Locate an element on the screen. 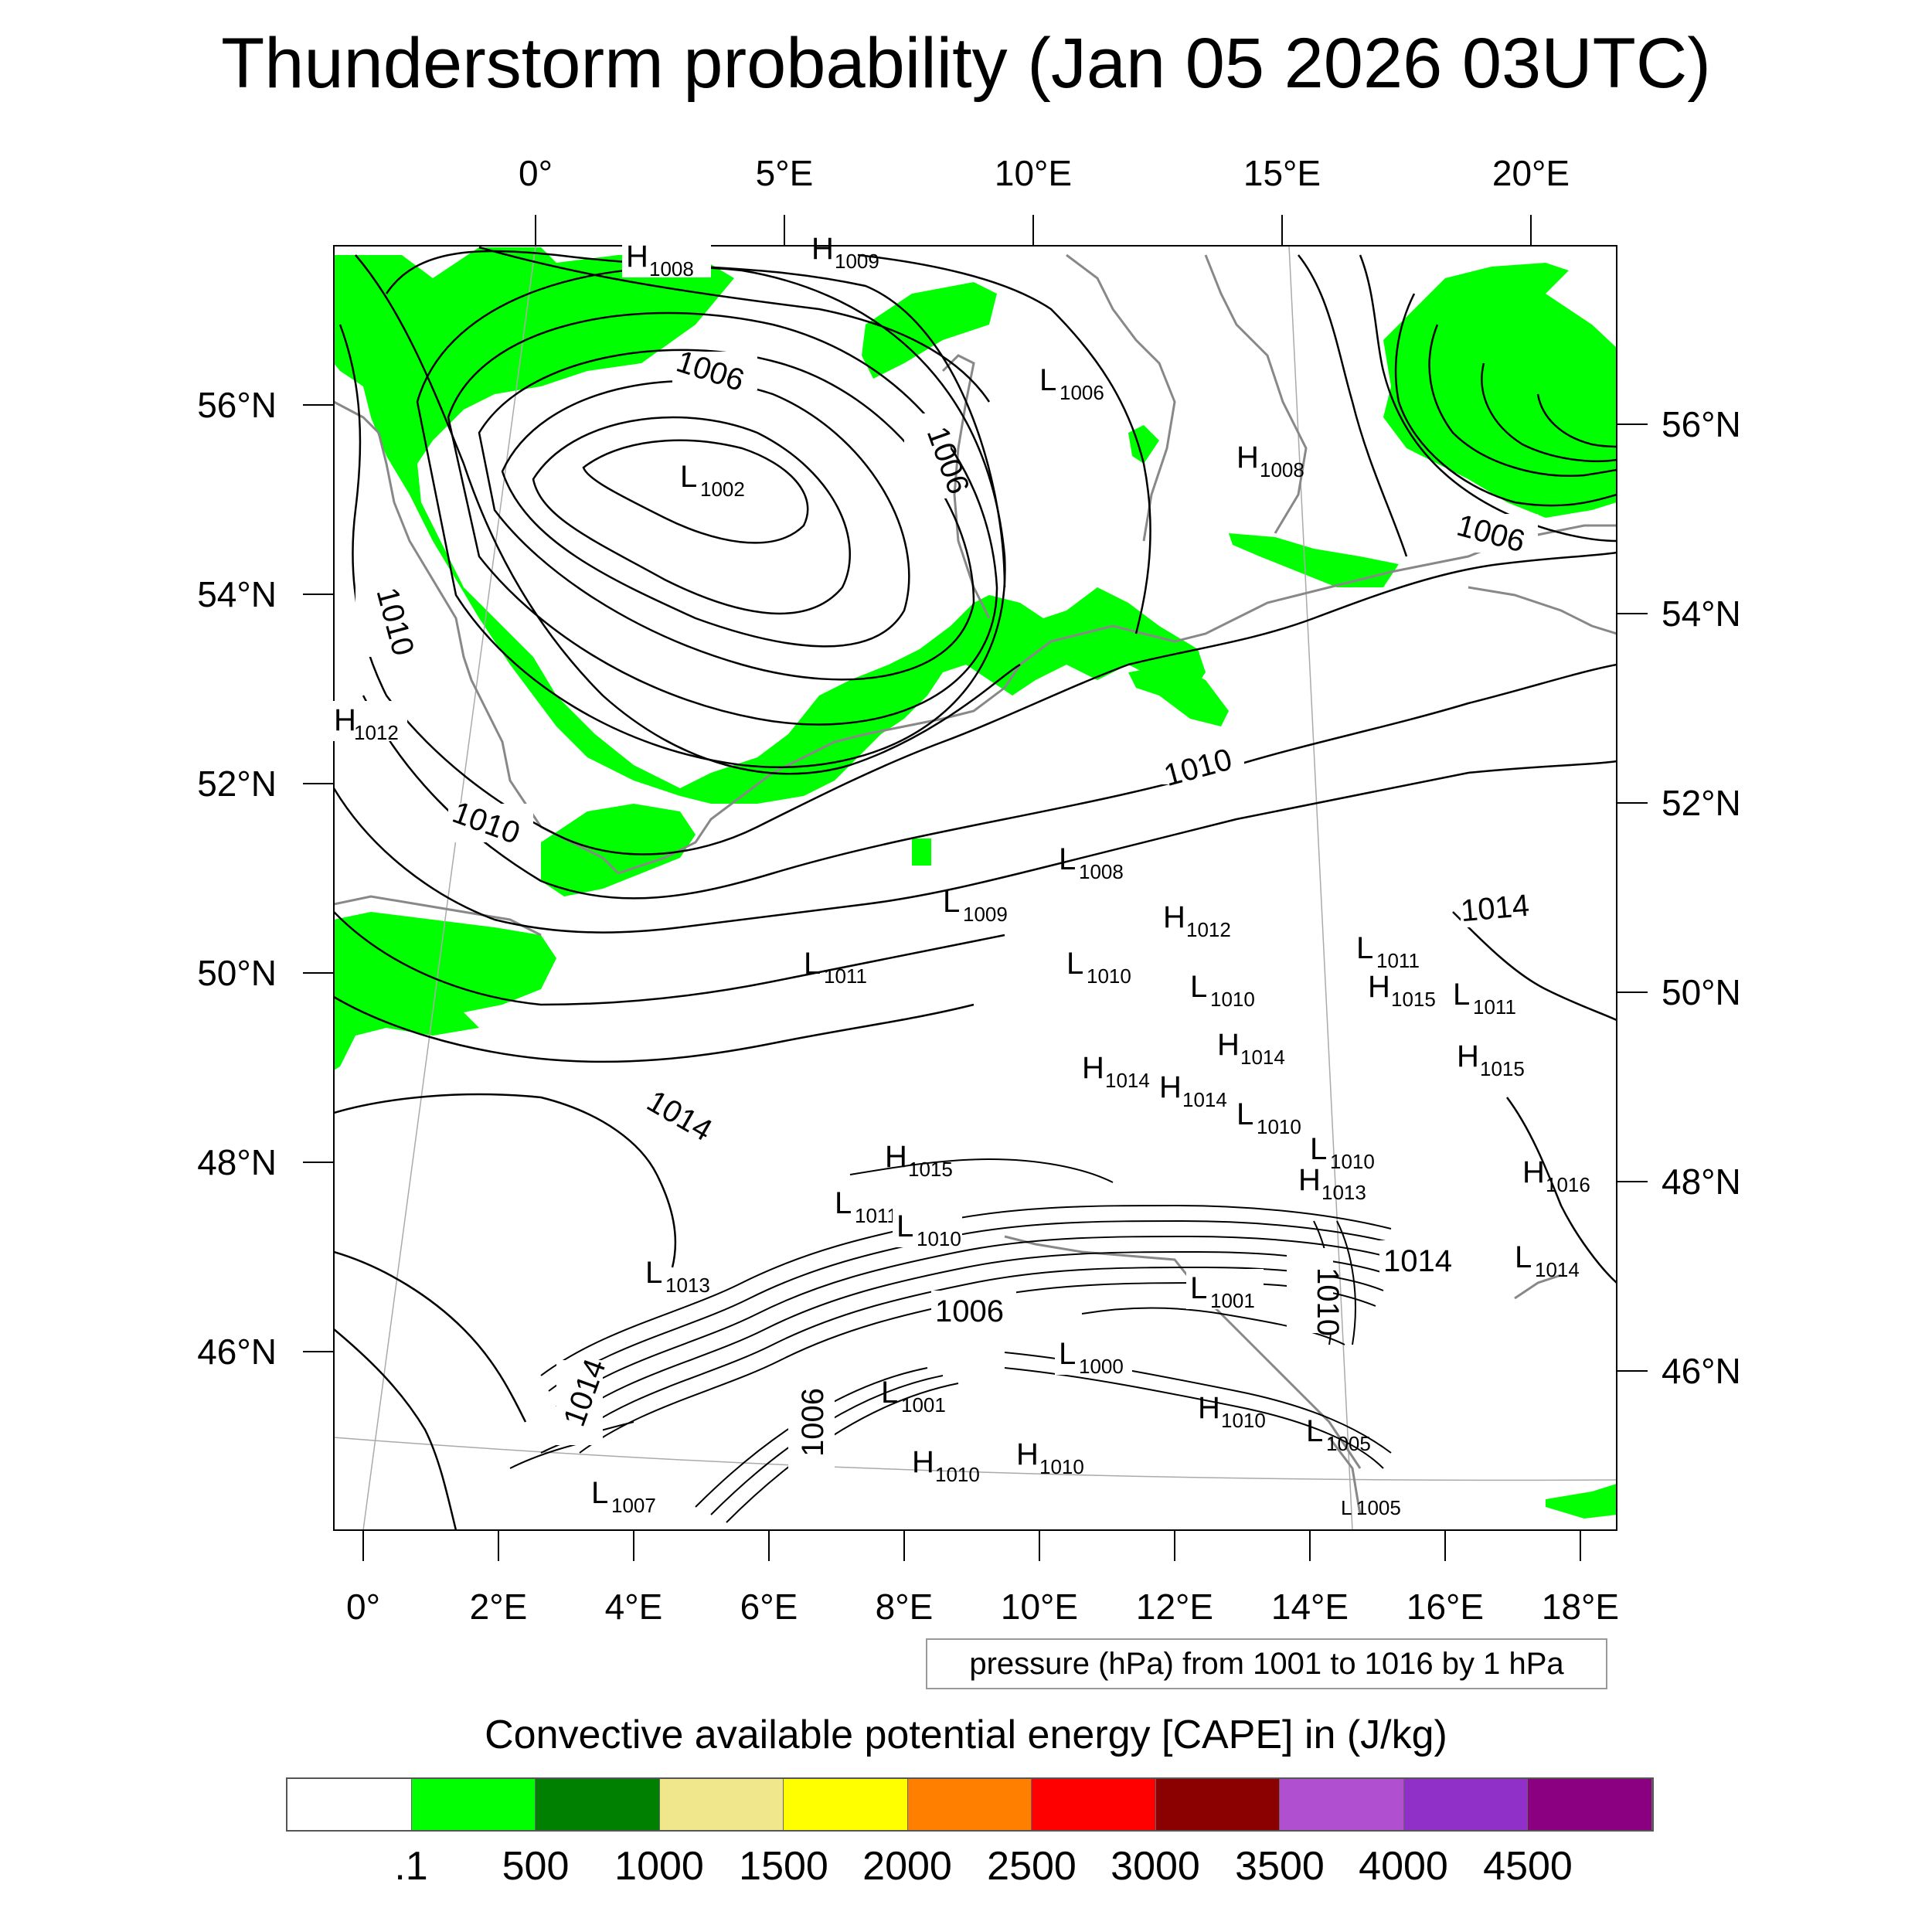 This screenshot has width=1932, height=1932. top-lon-label: 20°E is located at coordinates (1531, 173).